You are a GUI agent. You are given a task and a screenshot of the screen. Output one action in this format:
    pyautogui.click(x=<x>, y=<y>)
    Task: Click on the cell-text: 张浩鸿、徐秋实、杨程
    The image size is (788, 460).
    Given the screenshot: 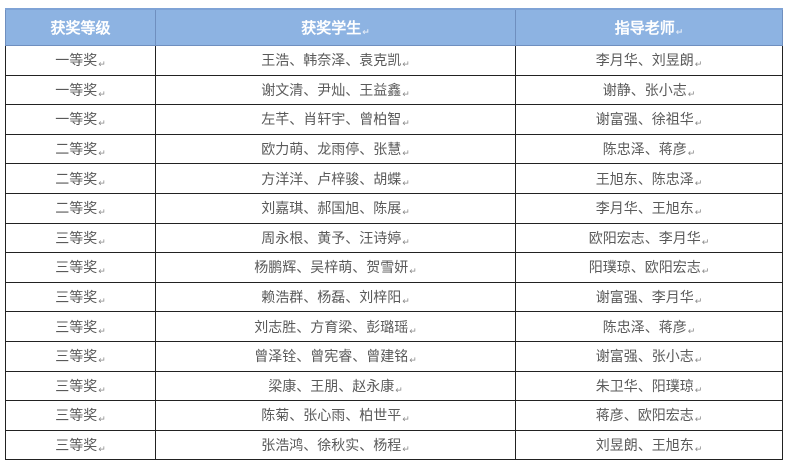 What is the action you would take?
    pyautogui.click(x=331, y=446)
    